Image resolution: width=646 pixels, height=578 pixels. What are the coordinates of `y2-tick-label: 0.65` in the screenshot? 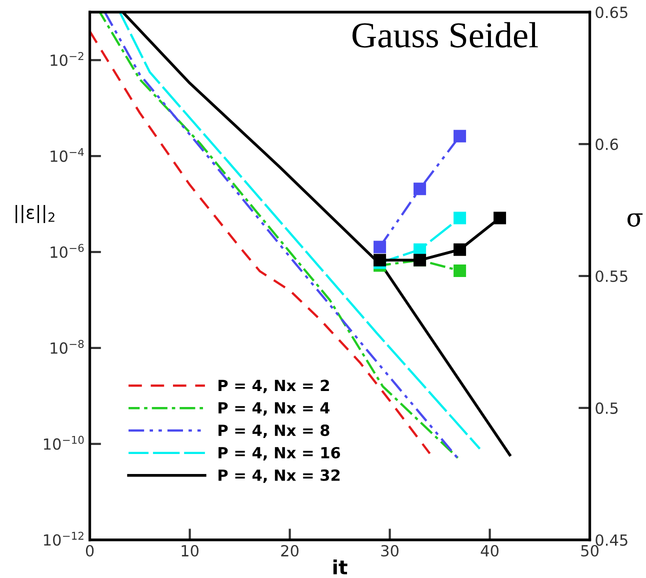 It's located at (612, 12).